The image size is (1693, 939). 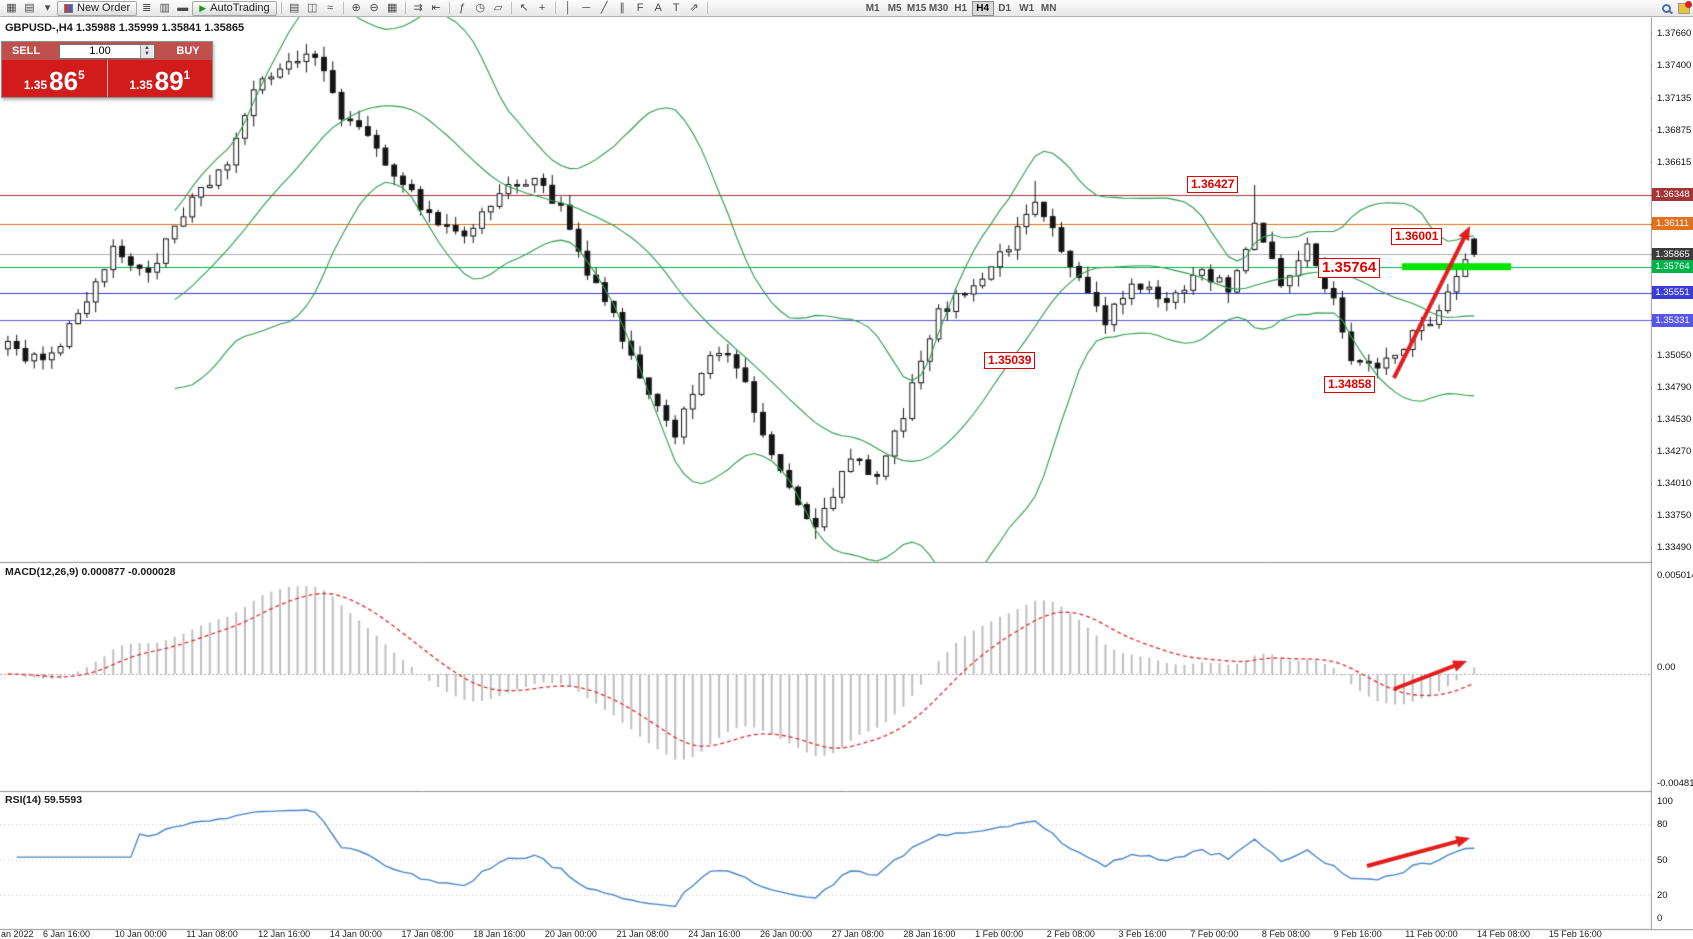 I want to click on notifications-icon, so click(x=1685, y=7).